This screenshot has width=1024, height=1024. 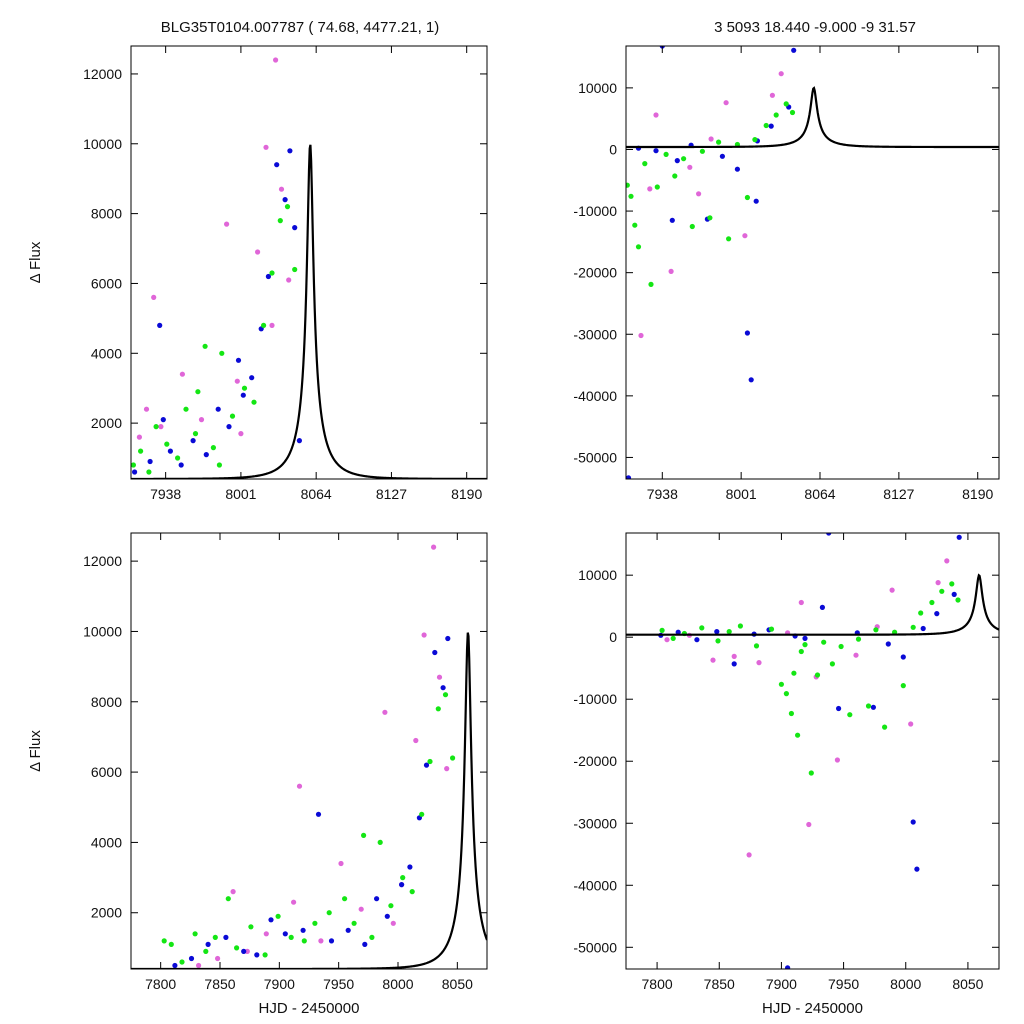 I want to click on y-axis-label: Δ Flux, so click(x=35, y=262).